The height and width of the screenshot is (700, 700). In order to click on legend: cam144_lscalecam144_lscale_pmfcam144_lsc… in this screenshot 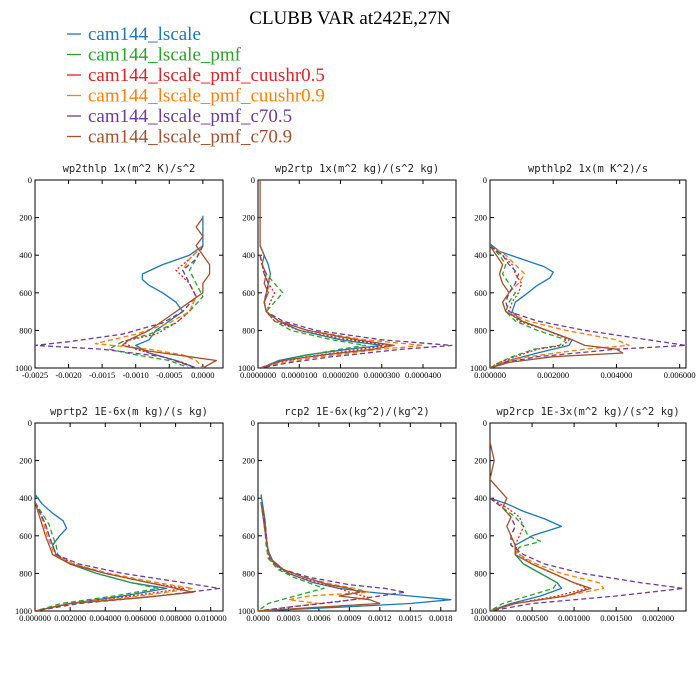, I will do `click(196, 86)`.